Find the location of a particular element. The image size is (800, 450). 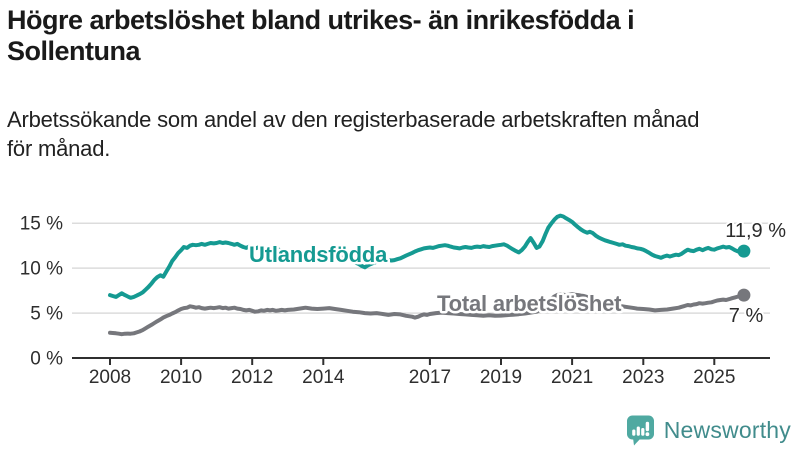

newsworthy-bar-chart-bubble-icon is located at coordinates (640, 430).